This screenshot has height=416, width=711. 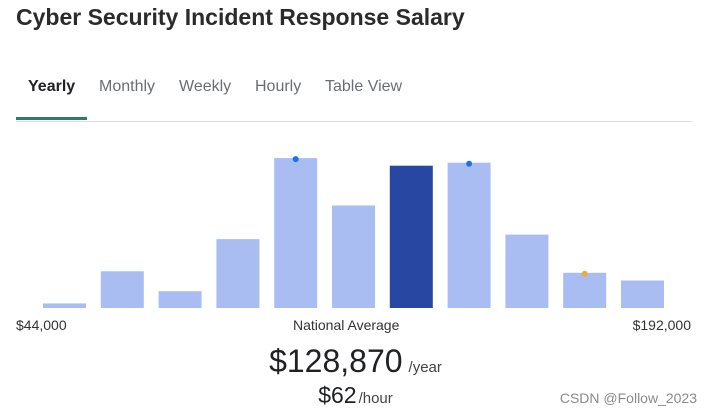 I want to click on hourly-salary-unit: /hour, so click(x=375, y=398).